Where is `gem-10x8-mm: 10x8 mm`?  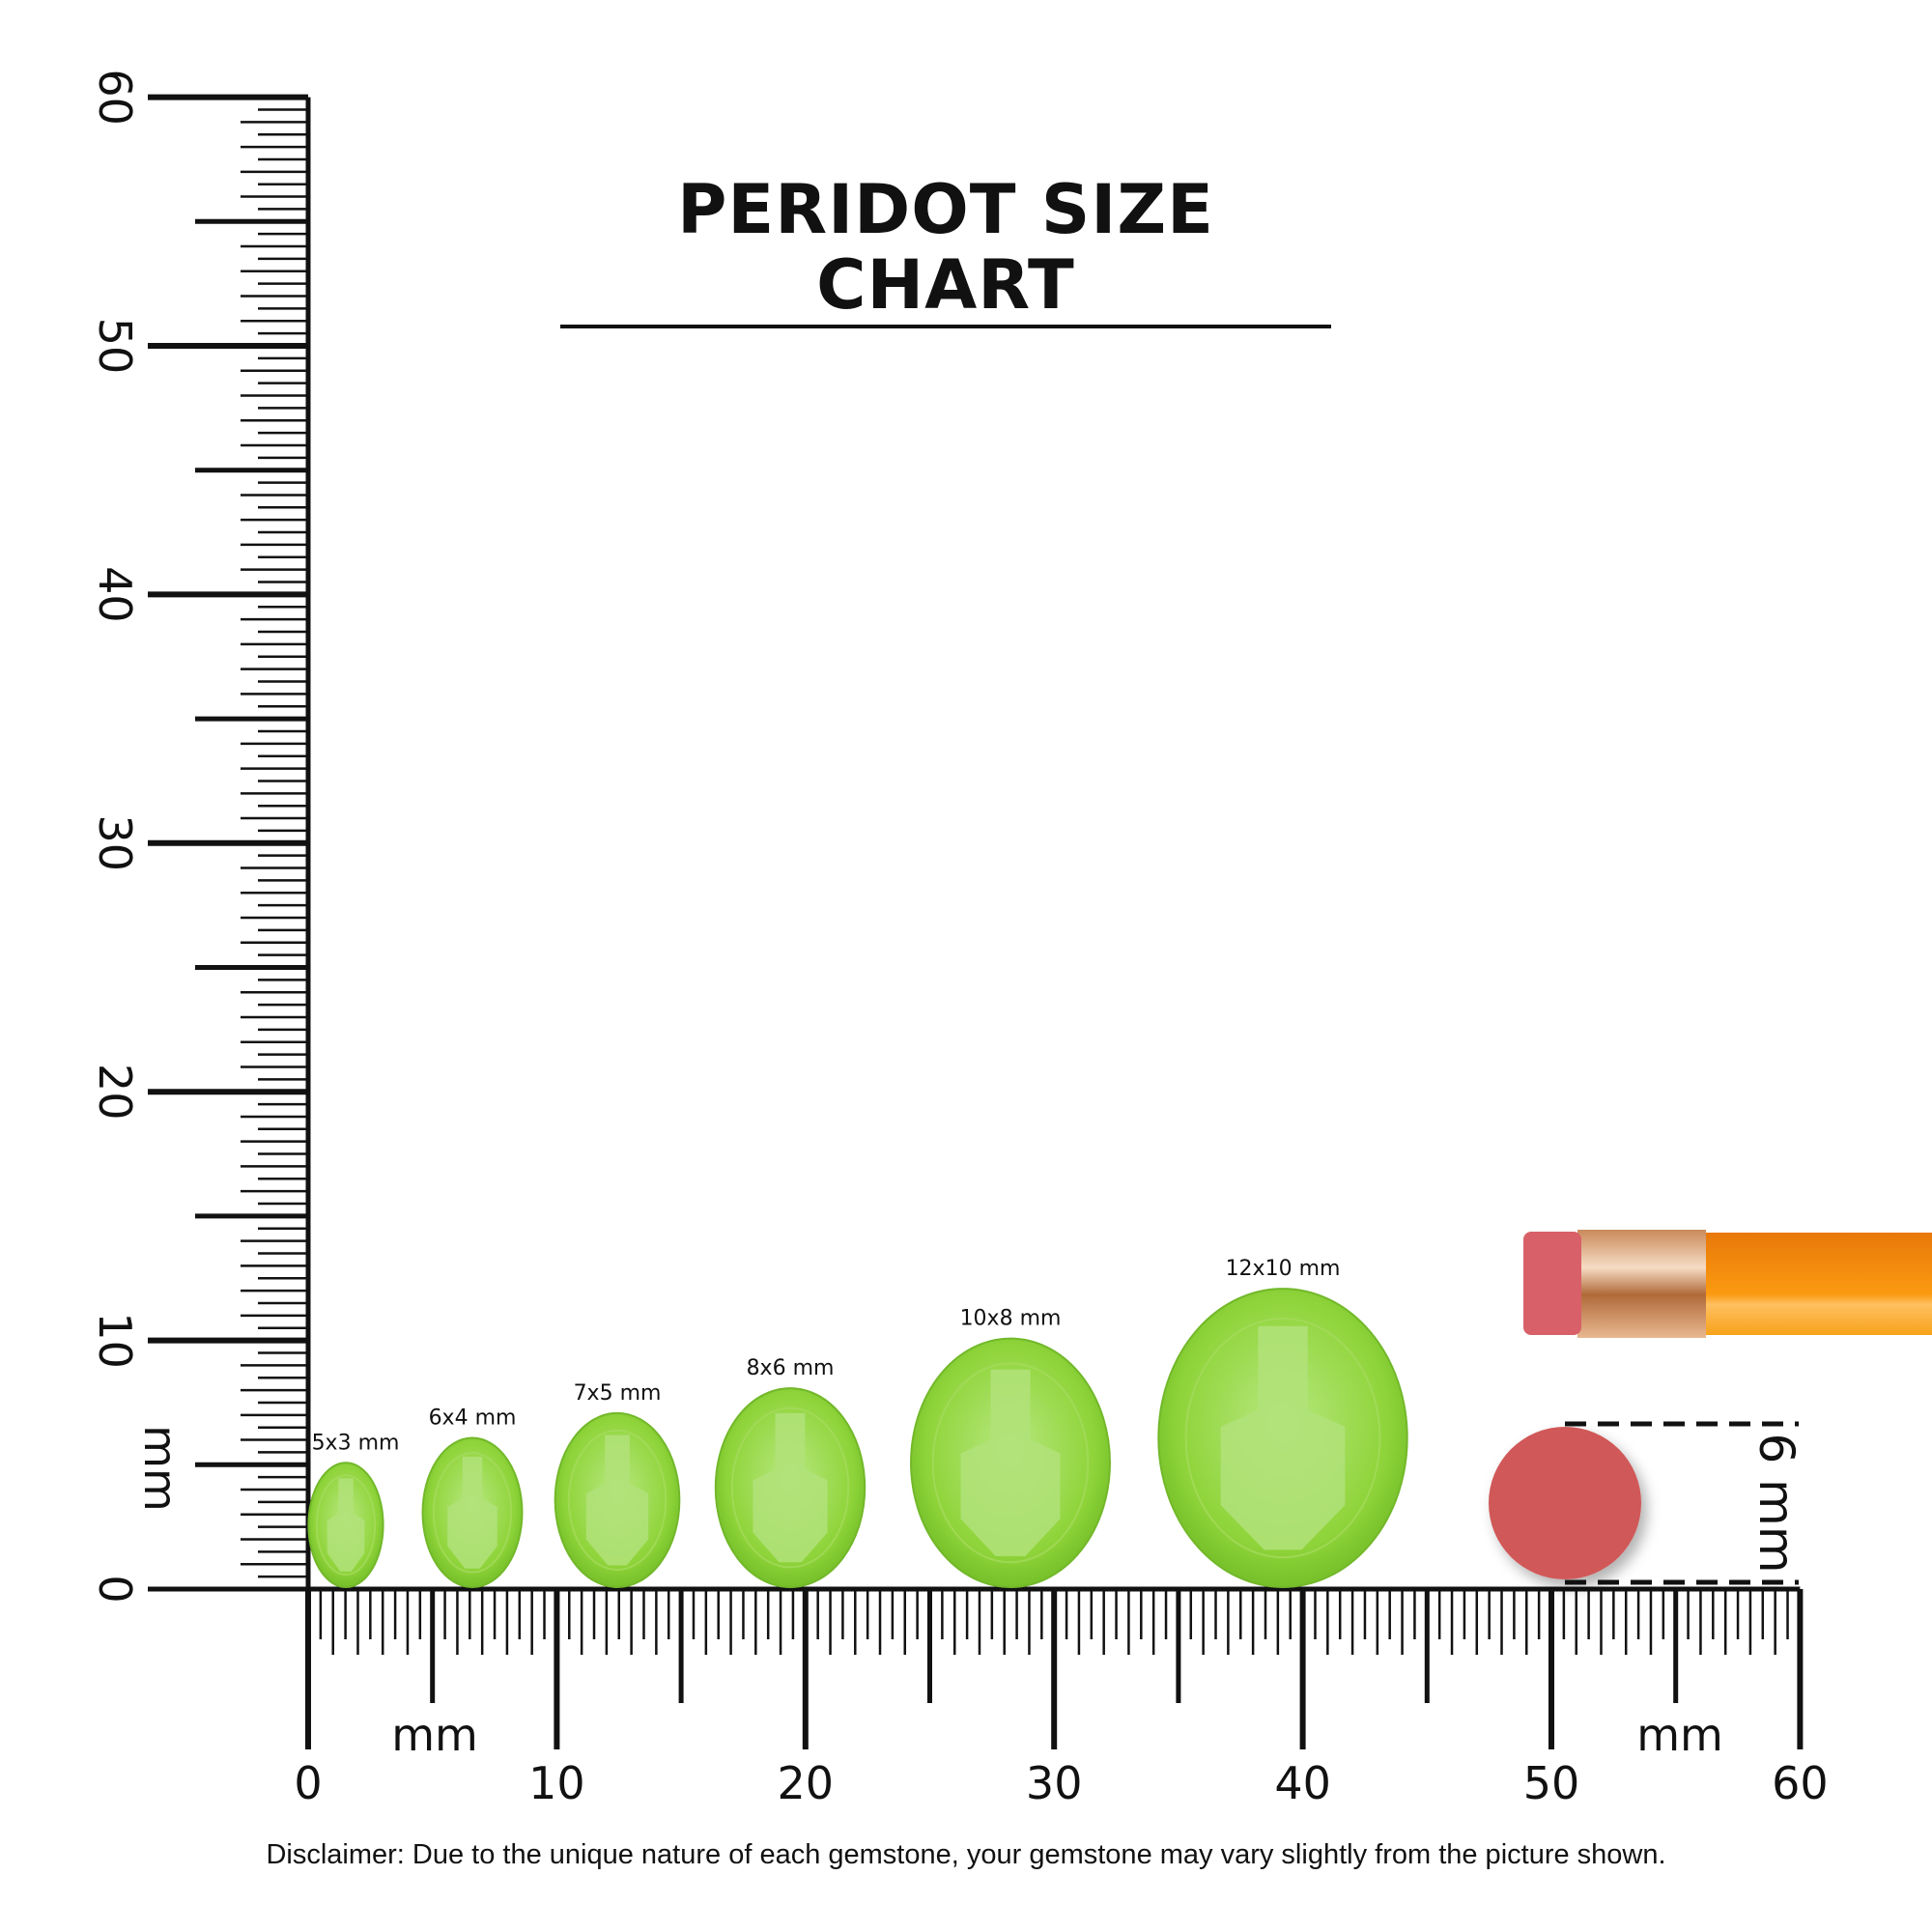 gem-10x8-mm: 10x8 mm is located at coordinates (1011, 1448).